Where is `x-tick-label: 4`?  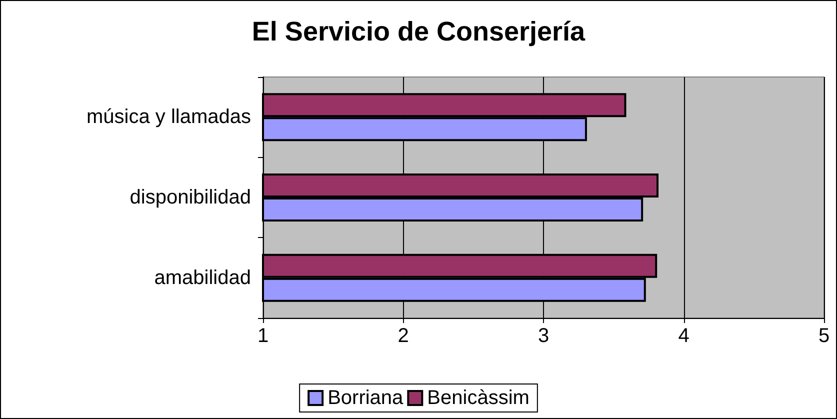 x-tick-label: 4 is located at coordinates (684, 336).